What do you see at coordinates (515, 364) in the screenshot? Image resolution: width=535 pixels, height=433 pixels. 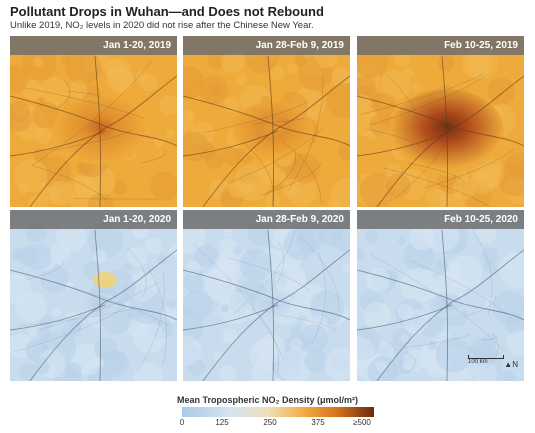 I see `north-label: N` at bounding box center [515, 364].